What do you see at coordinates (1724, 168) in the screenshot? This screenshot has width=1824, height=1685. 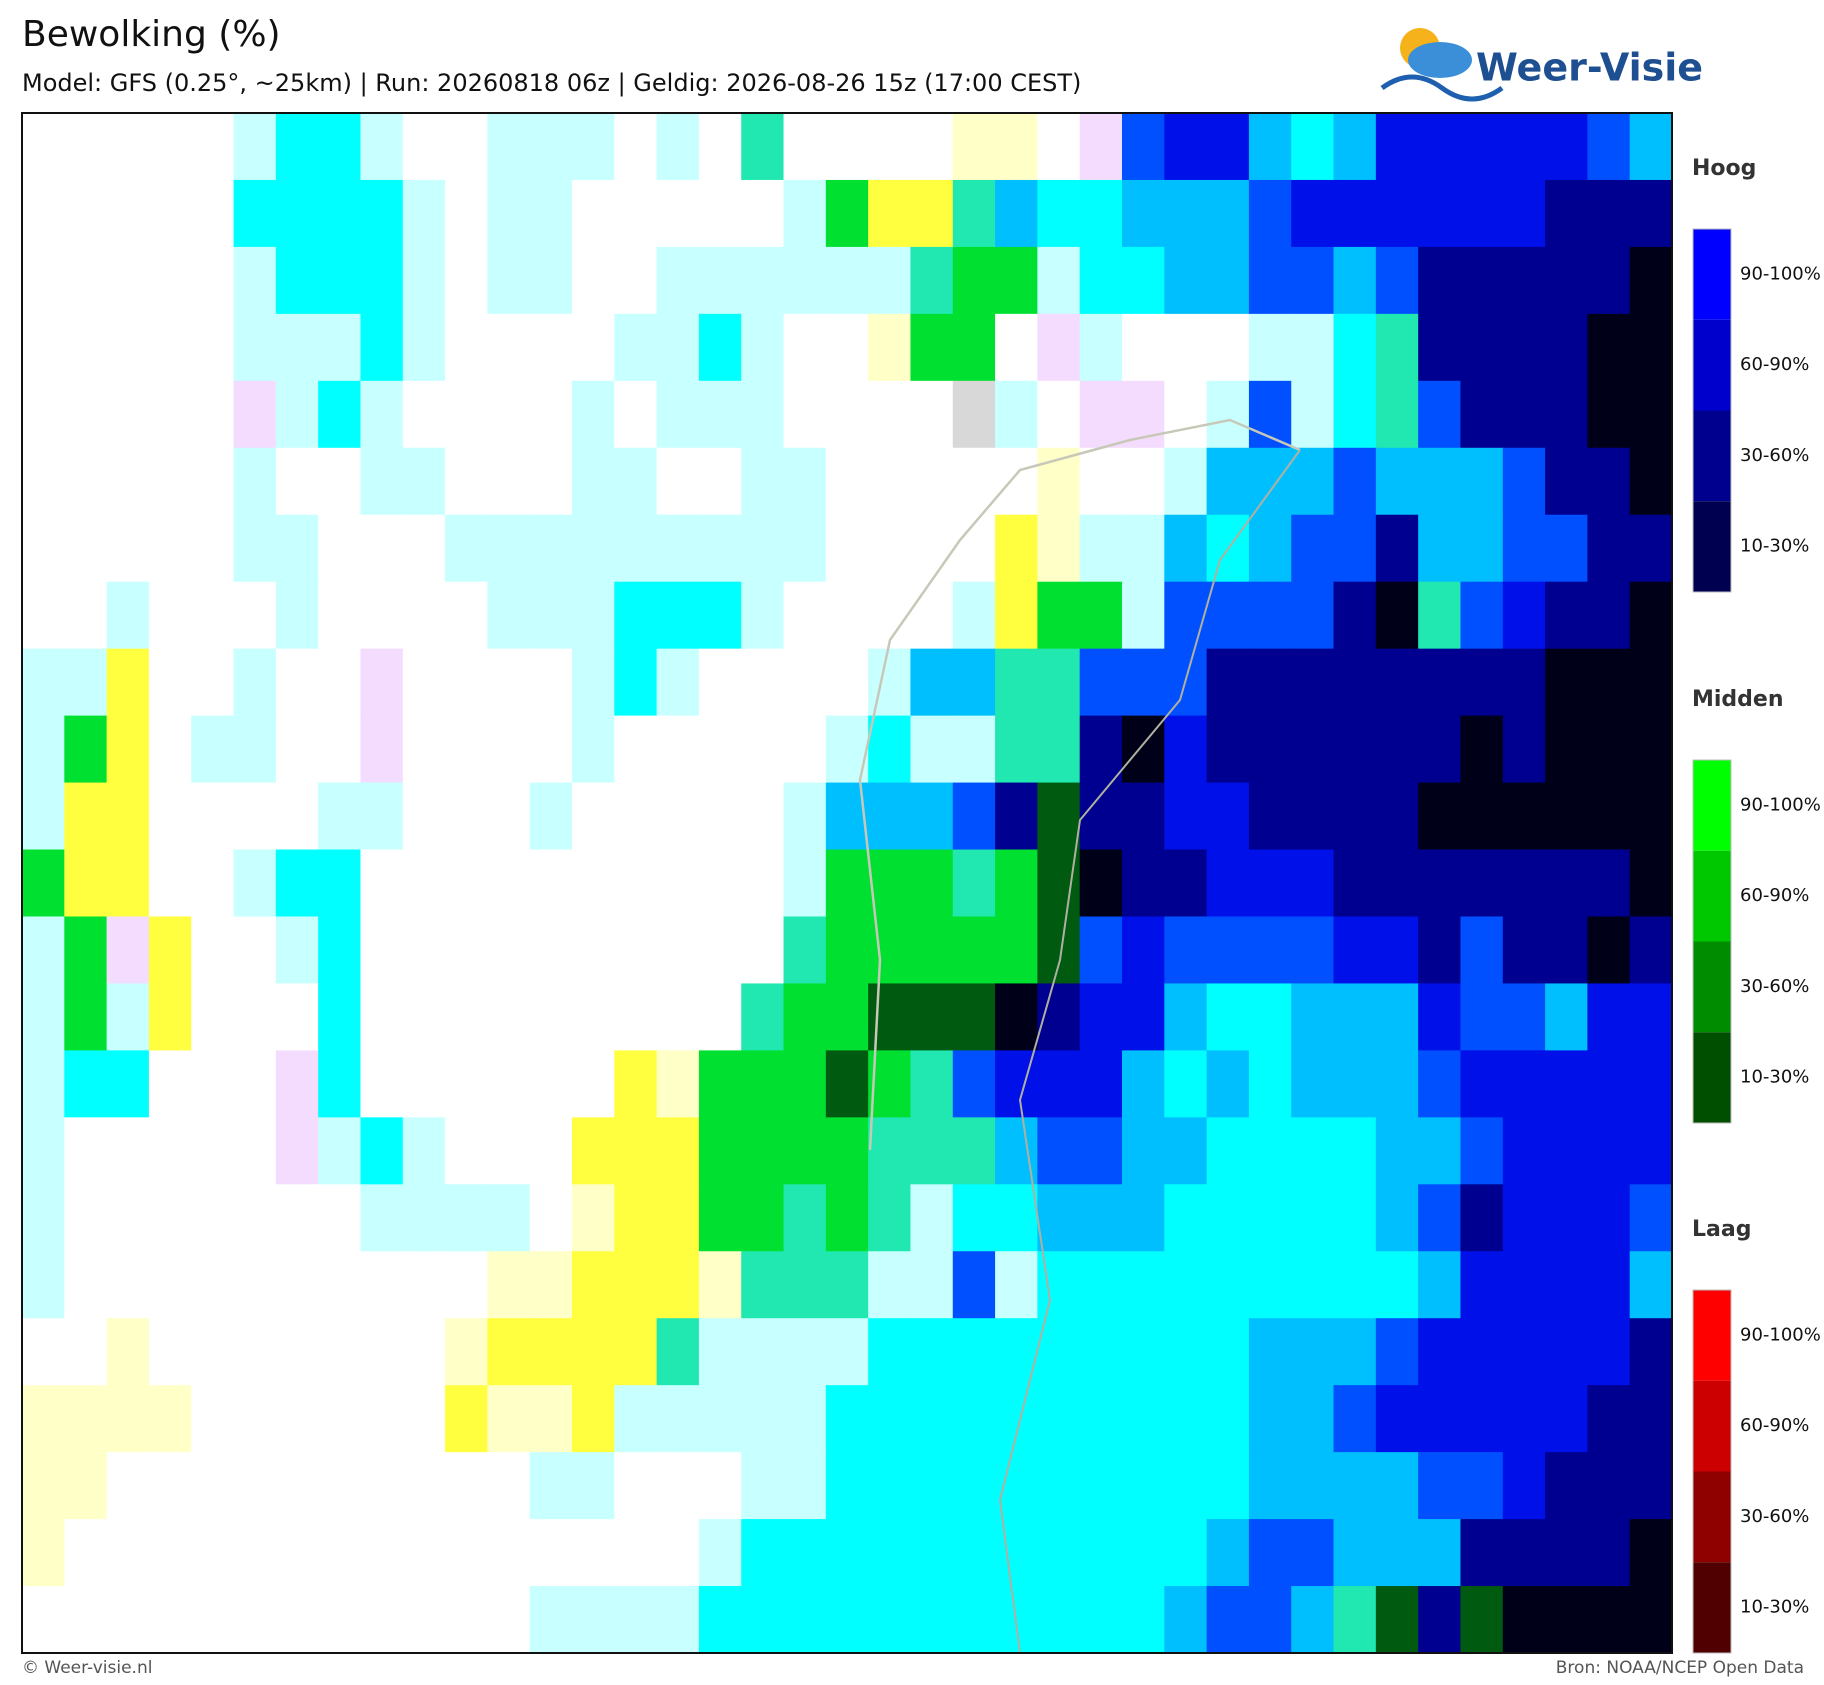 I see `legend-title: Hoog` at bounding box center [1724, 168].